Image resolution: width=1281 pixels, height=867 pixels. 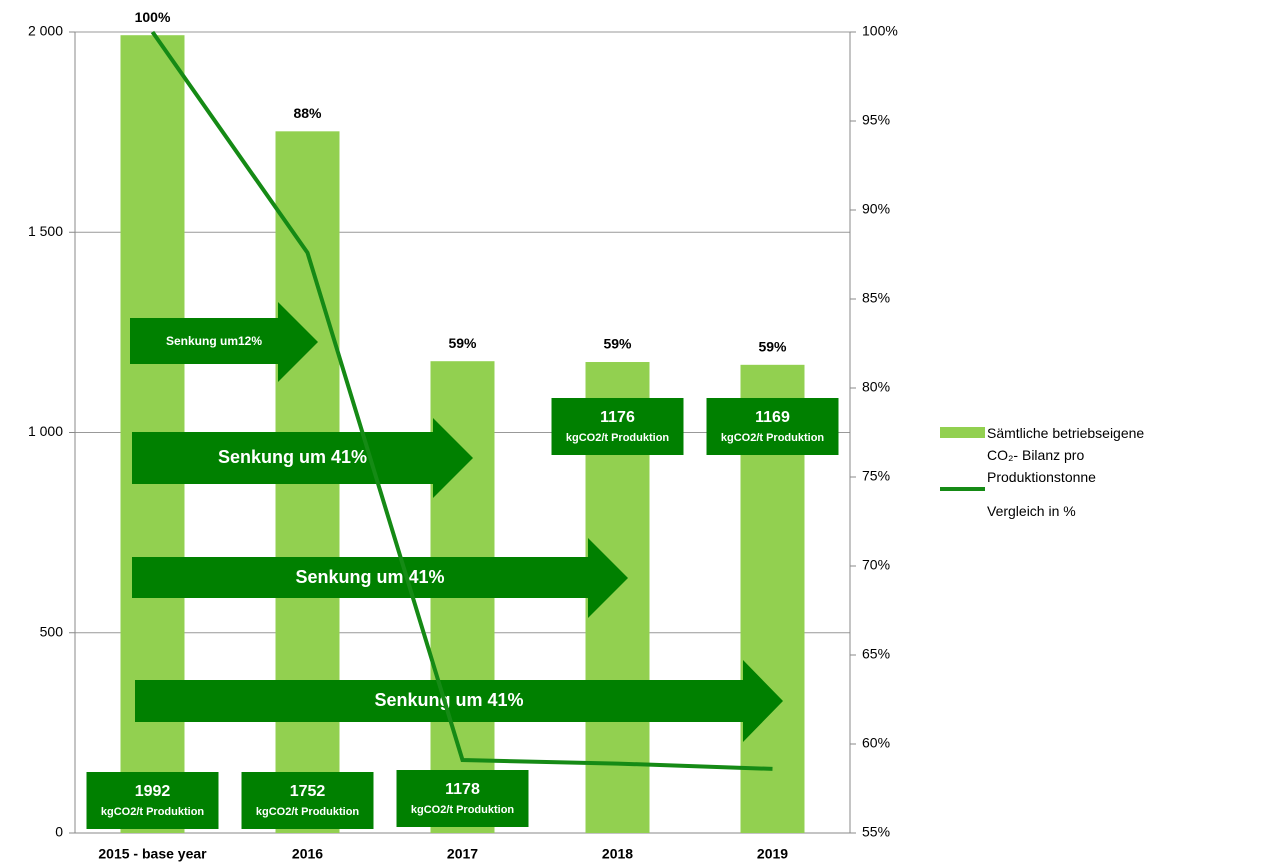 I want to click on y2-tick-label: 60%, so click(x=876, y=743).